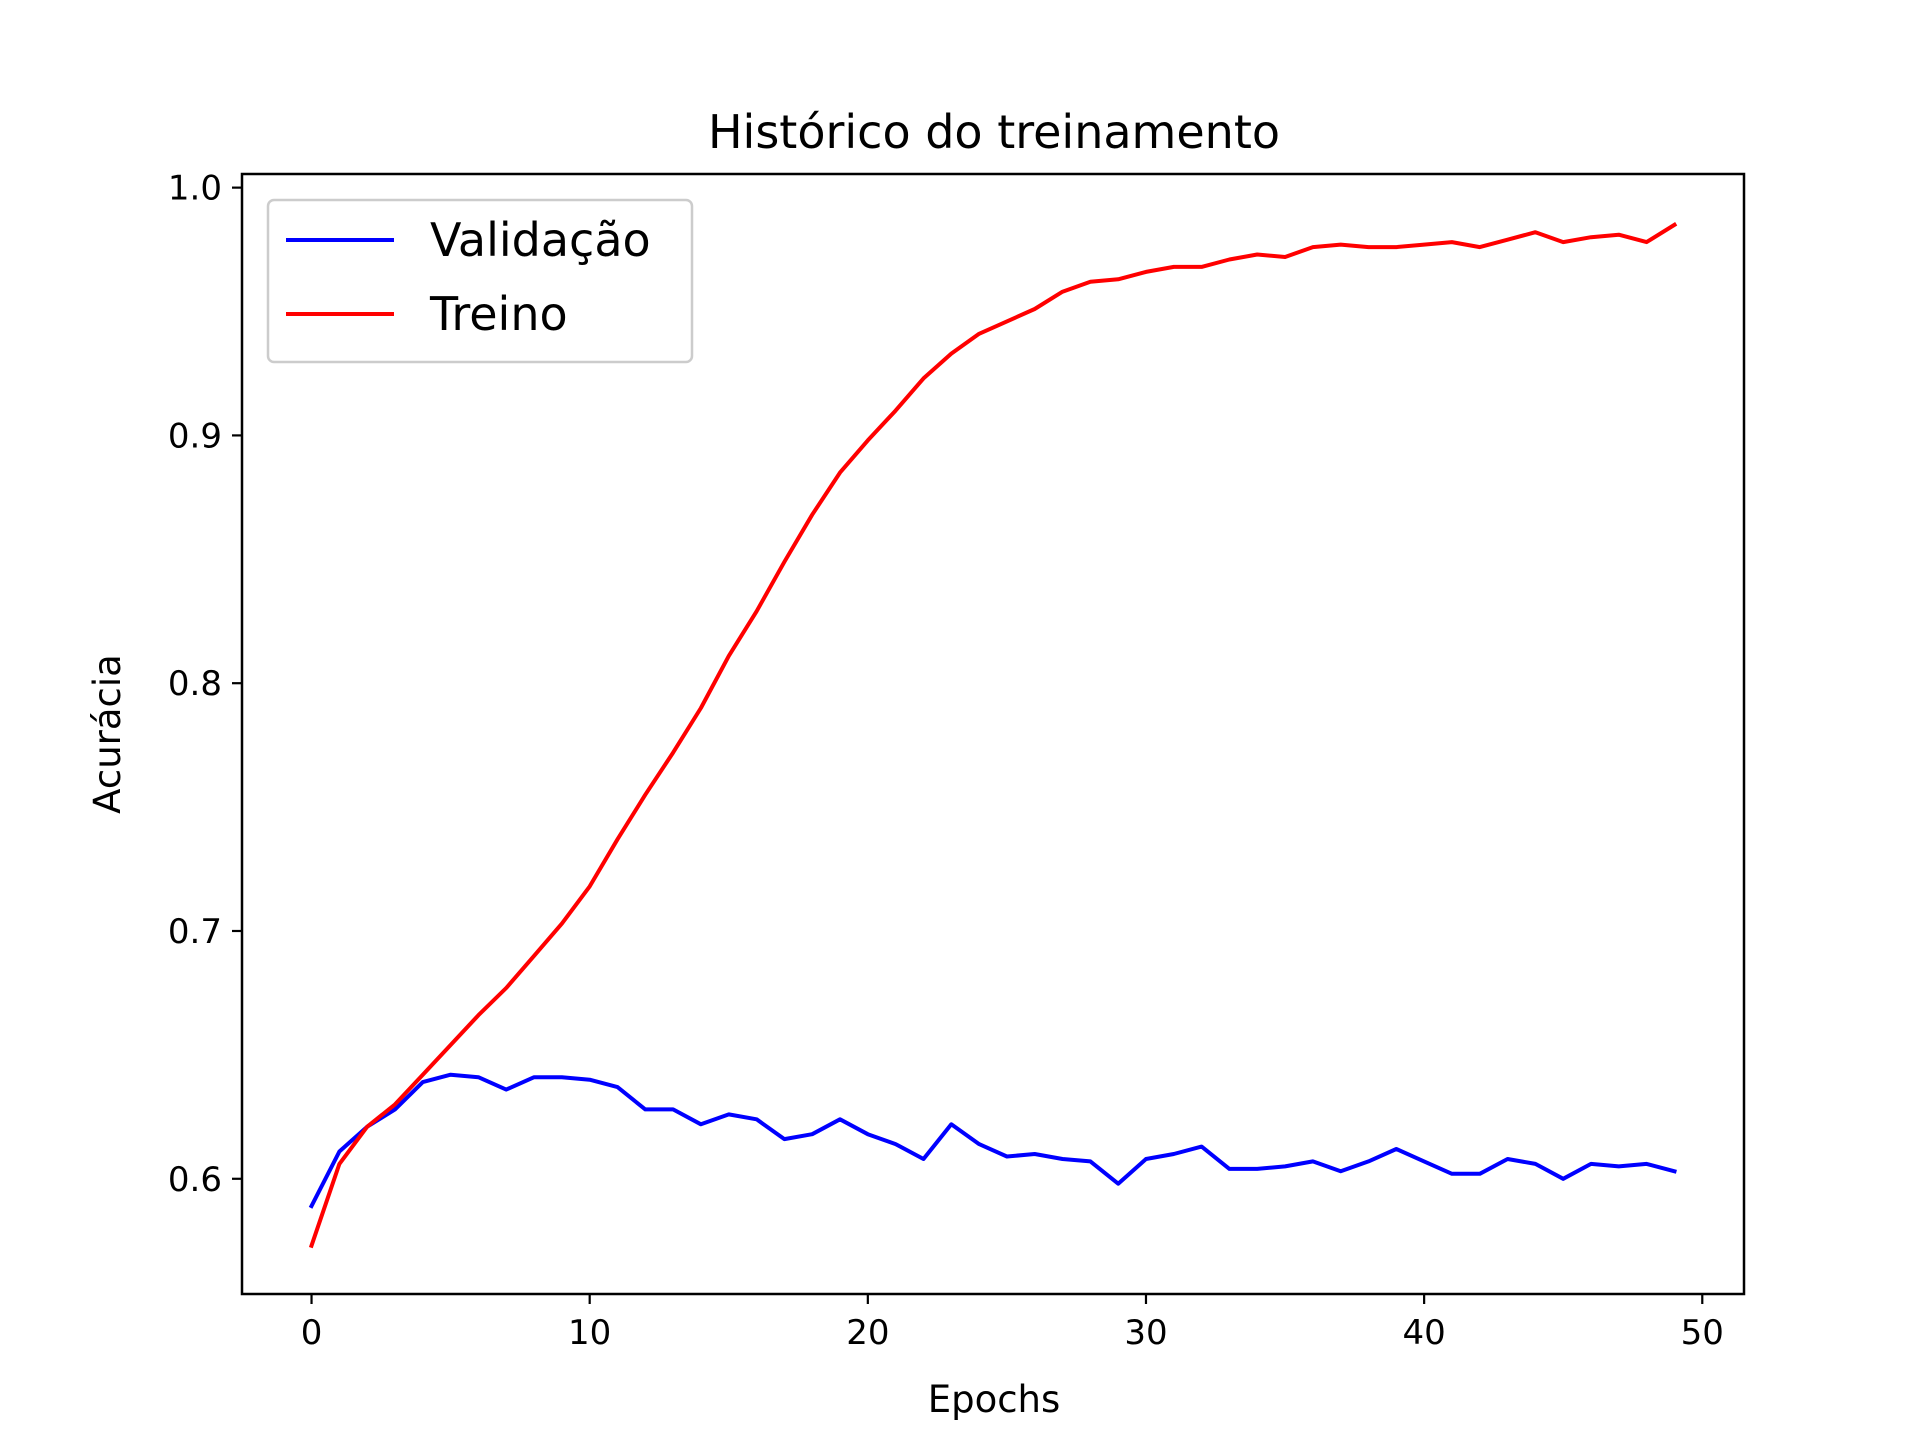  Describe the element at coordinates (540, 240) in the screenshot. I see `legend-label-validacao: Validação` at that location.